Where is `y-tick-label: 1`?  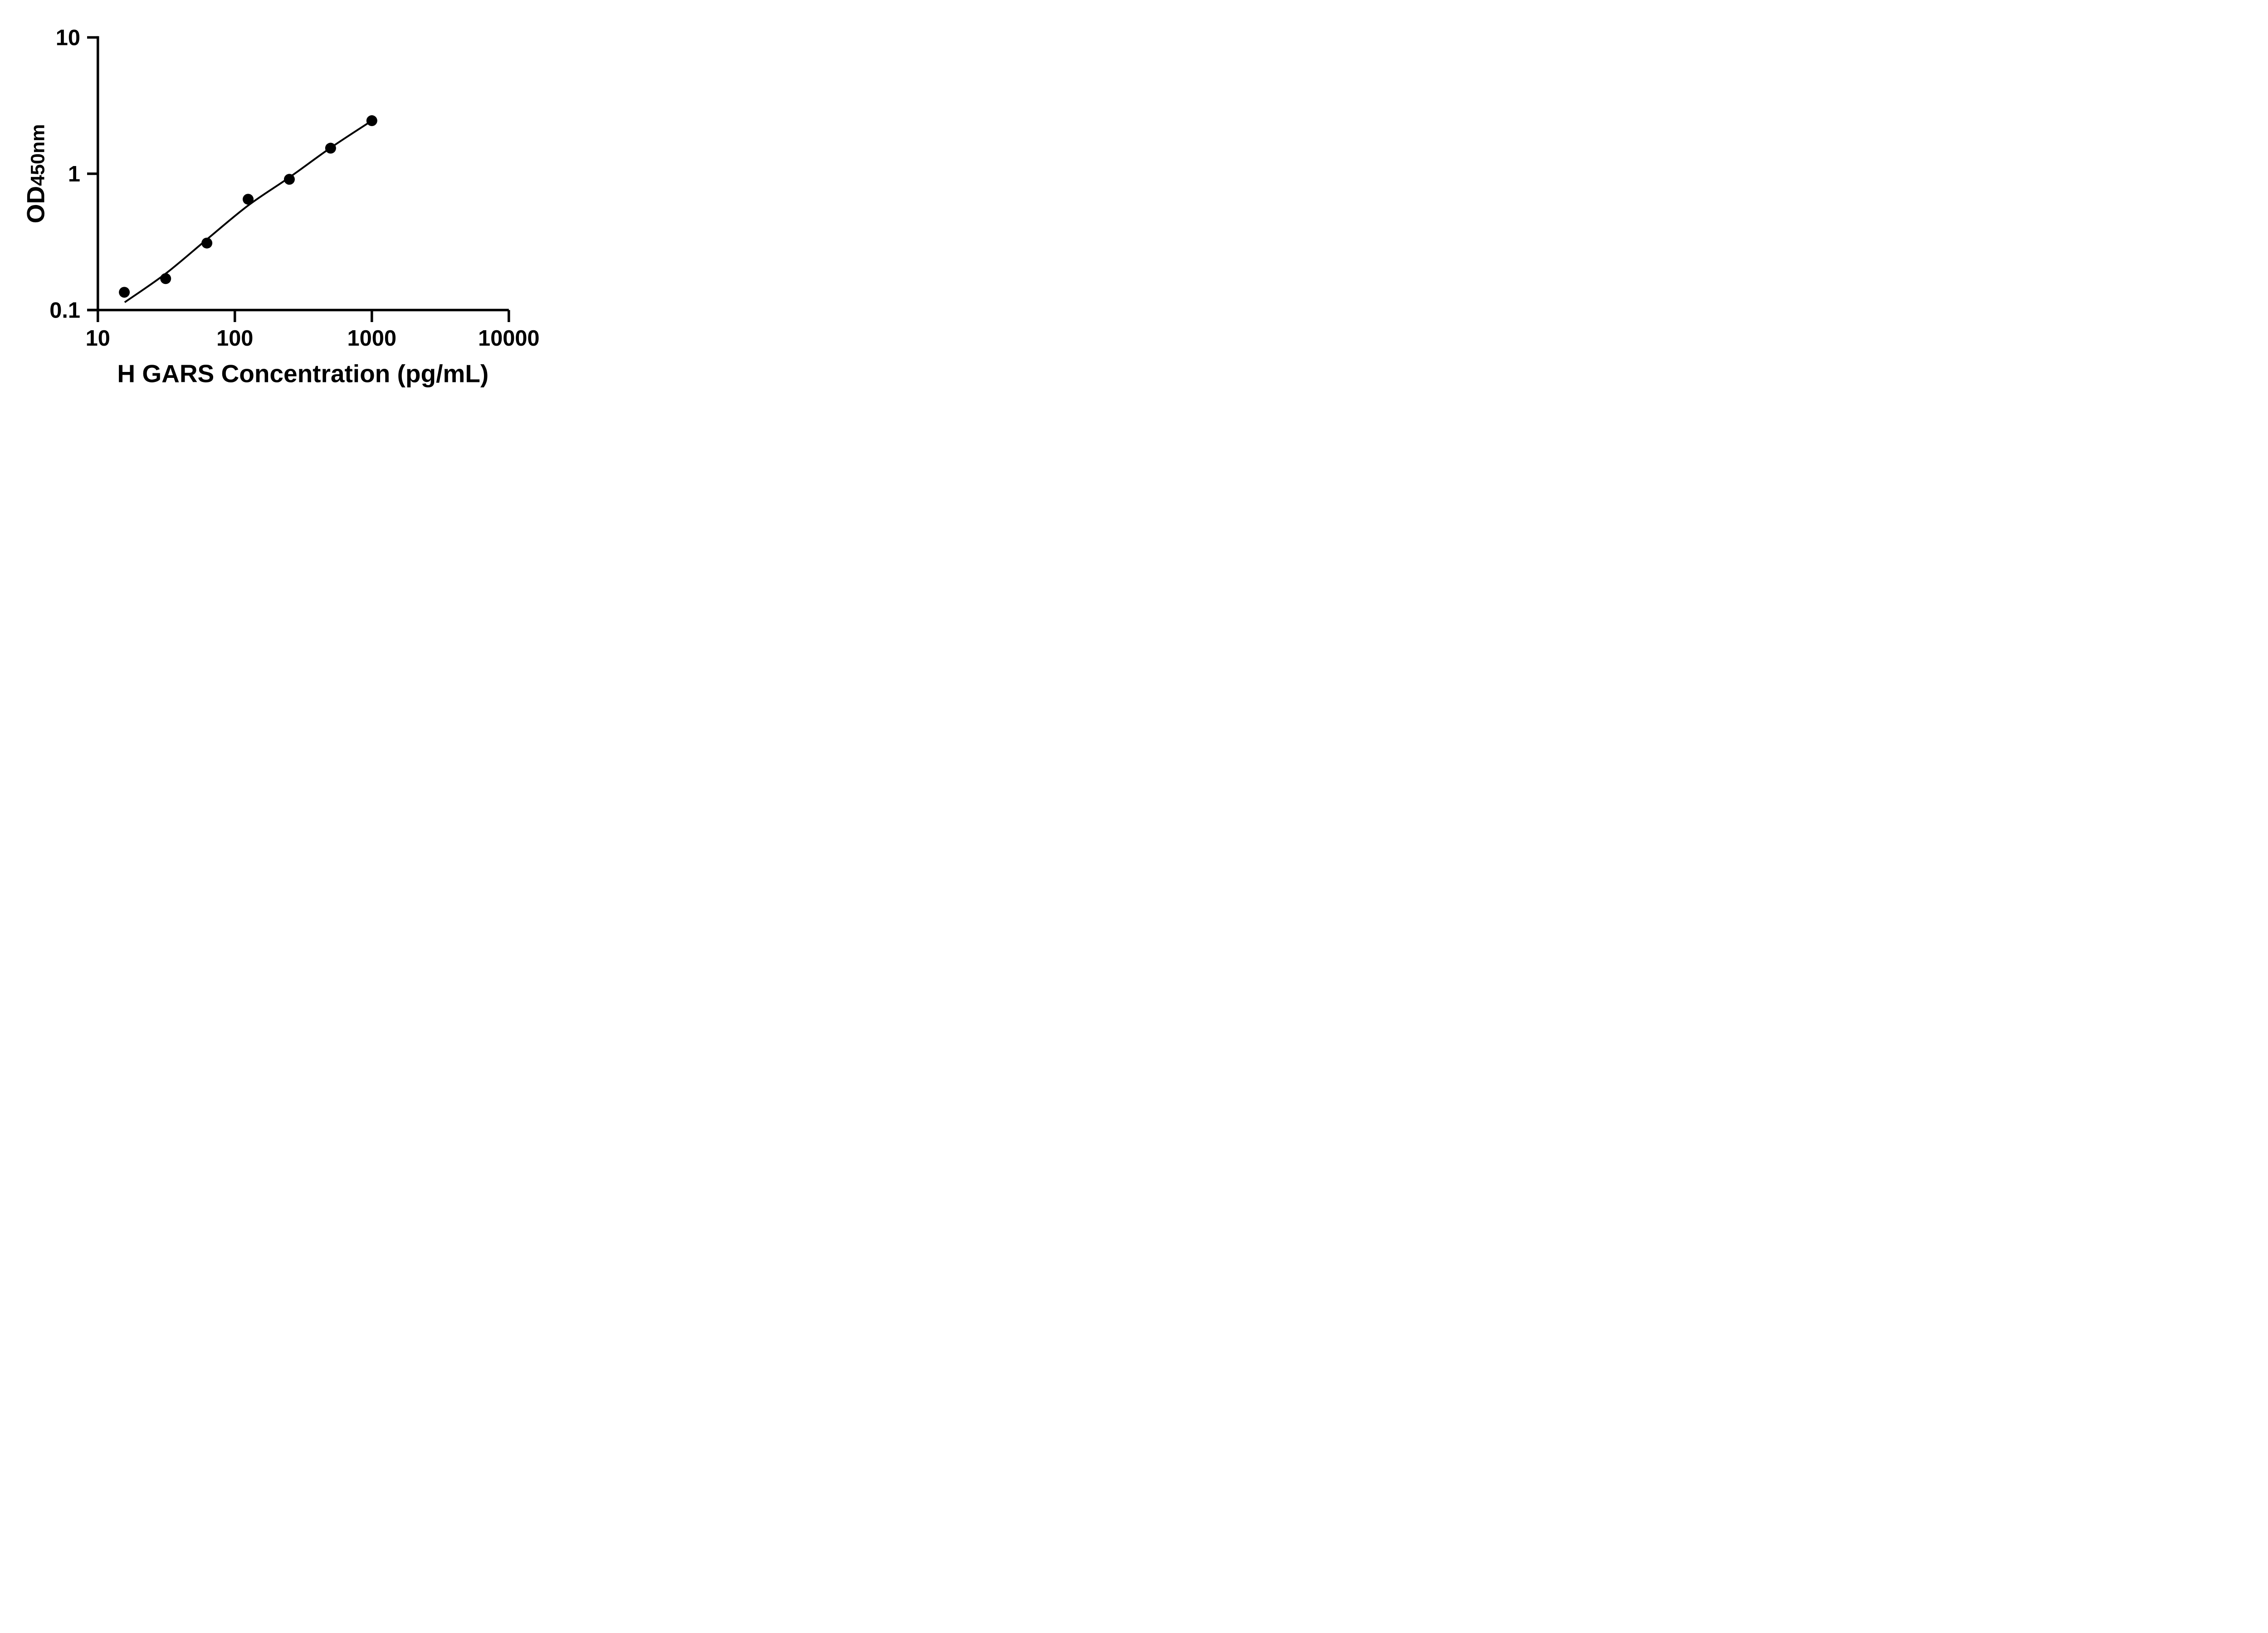
y-tick-label: 1 is located at coordinates (74, 174).